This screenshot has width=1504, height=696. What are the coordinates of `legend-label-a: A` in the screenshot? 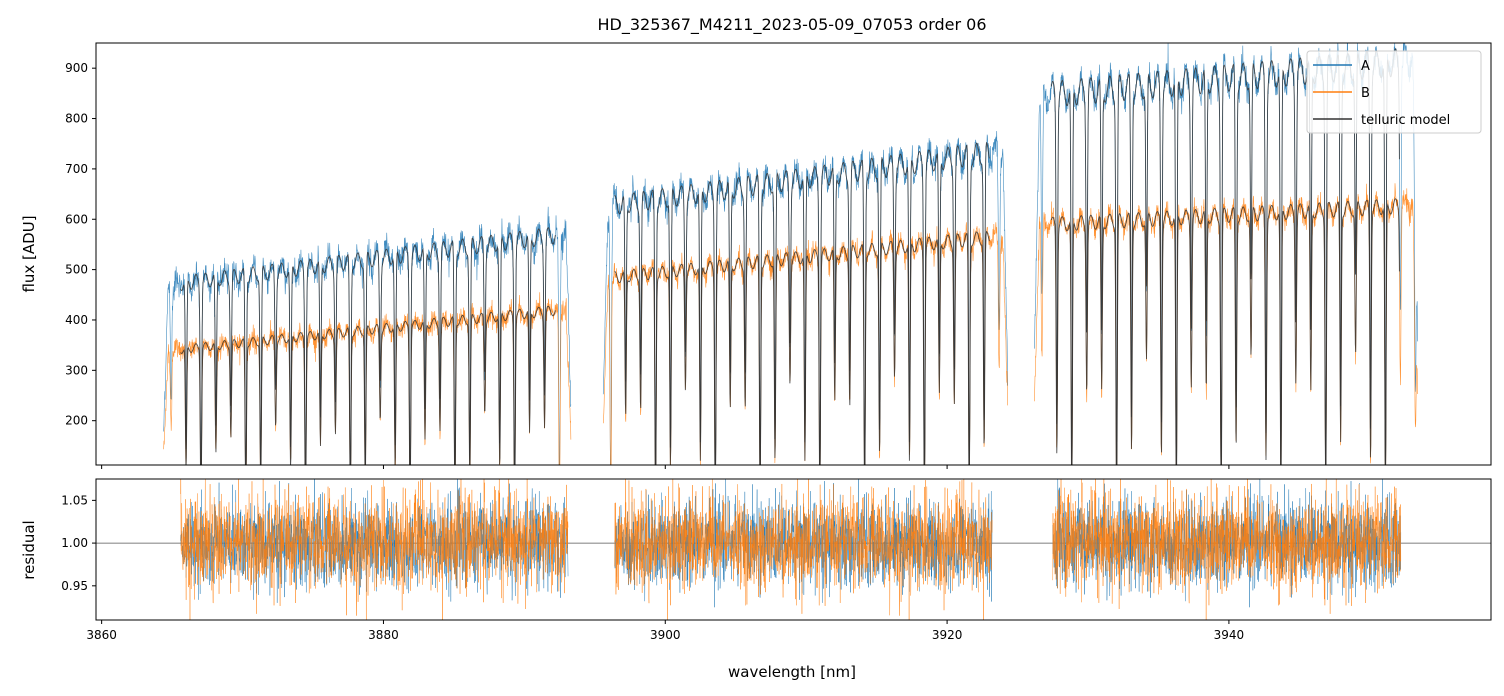 It's located at (1365, 66).